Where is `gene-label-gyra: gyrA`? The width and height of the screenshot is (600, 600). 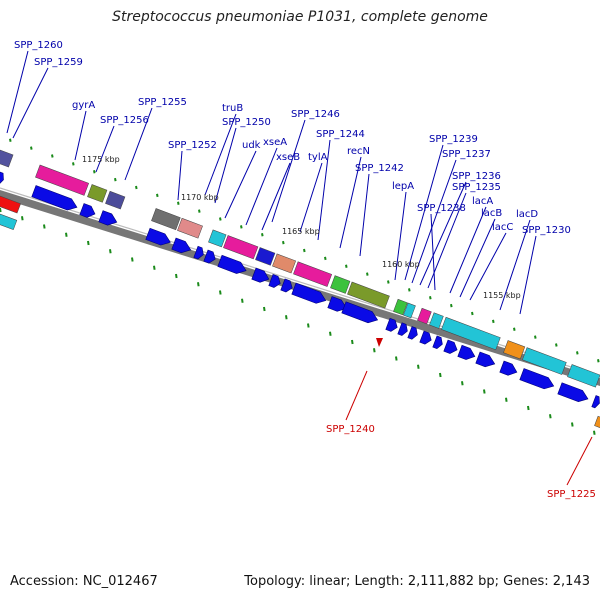
gene-label-gyra: gyrA is located at coordinates (83, 105).